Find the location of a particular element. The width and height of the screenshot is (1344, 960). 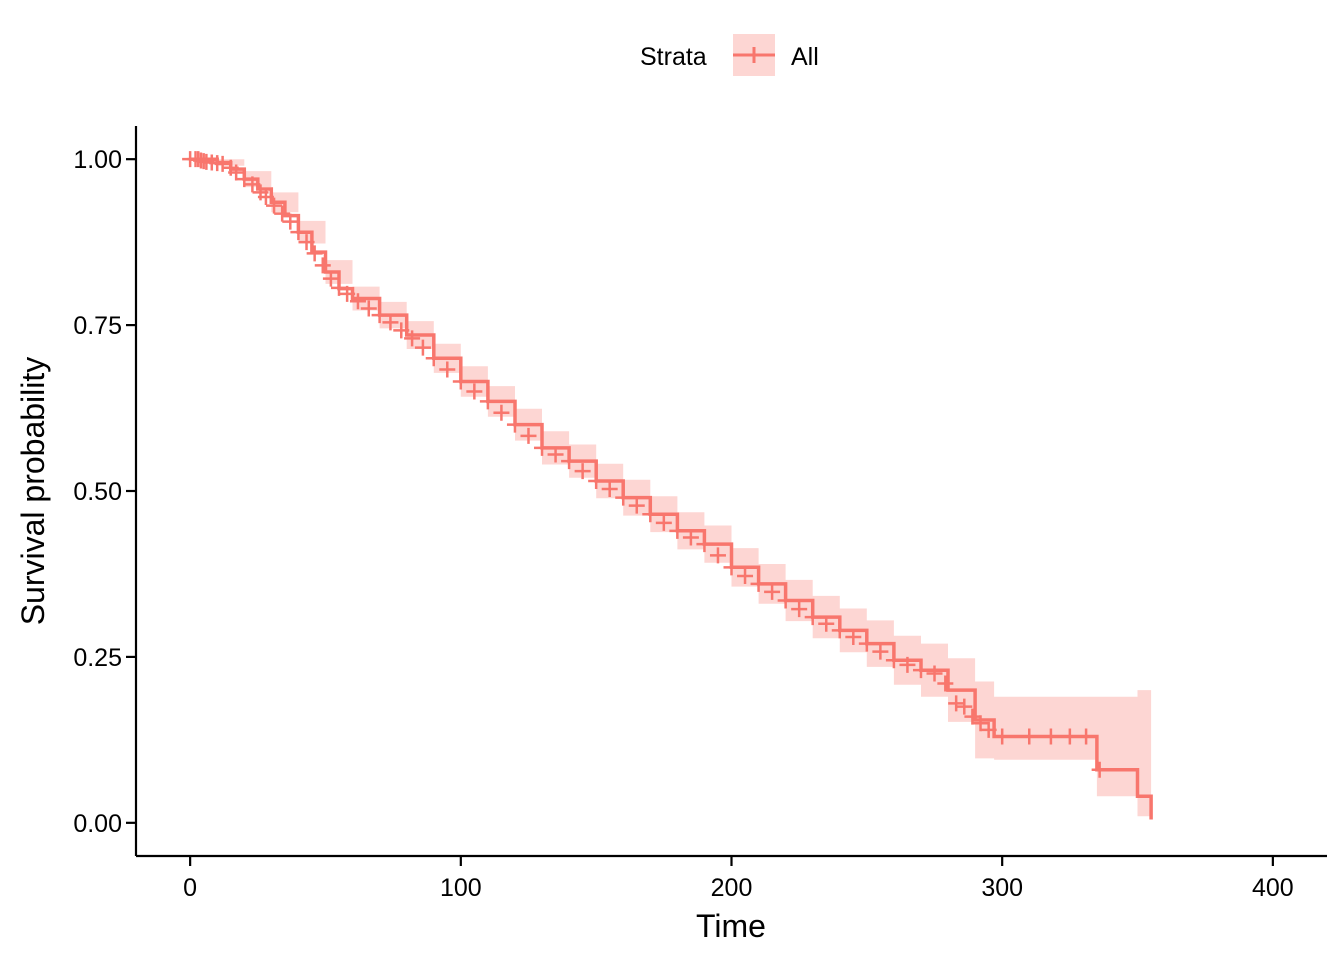

x-tick-label: 200 is located at coordinates (732, 888).